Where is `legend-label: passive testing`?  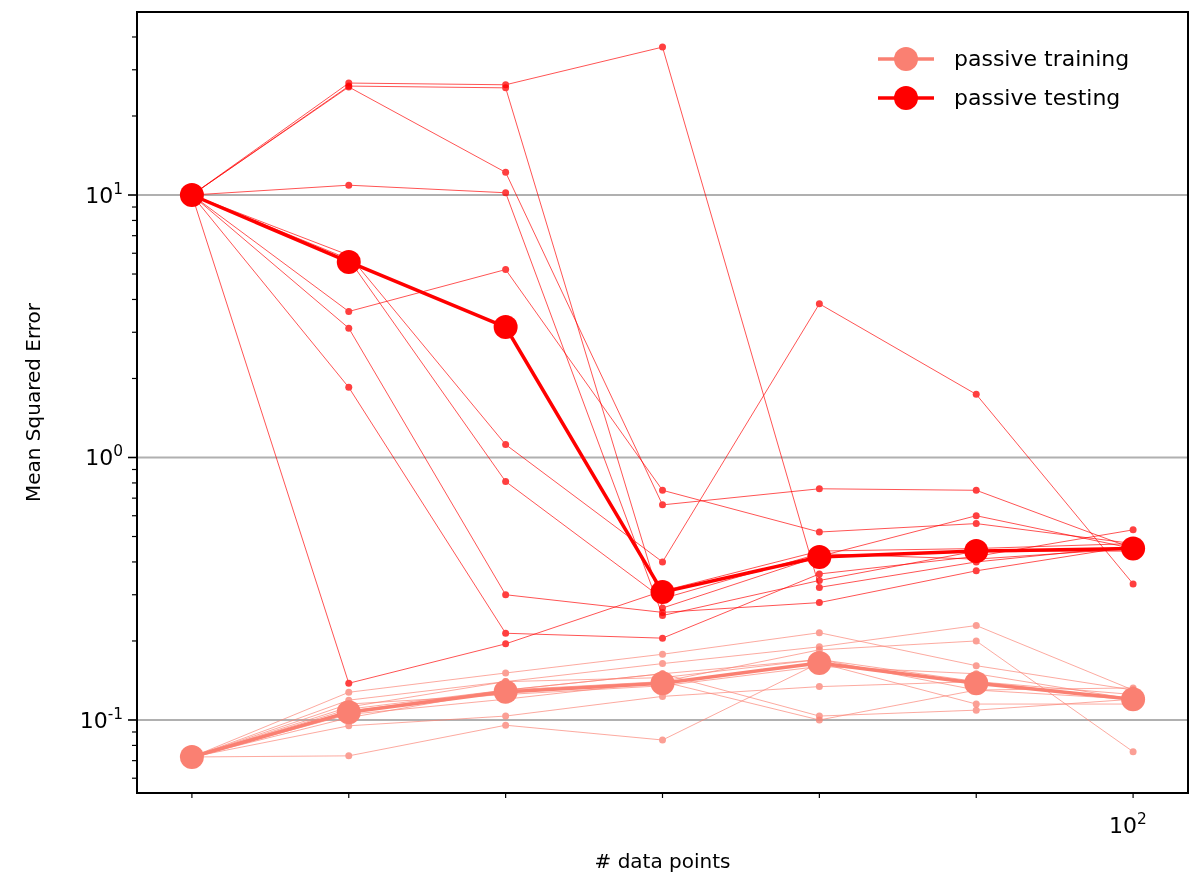 legend-label: passive testing is located at coordinates (1037, 97).